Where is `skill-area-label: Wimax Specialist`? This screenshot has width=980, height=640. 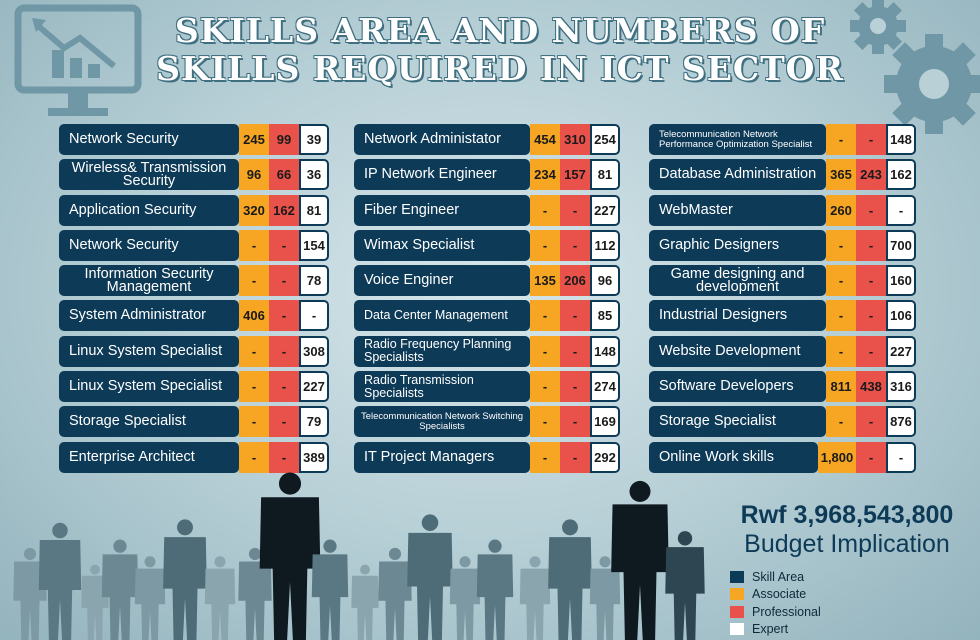
skill-area-label: Wimax Specialist is located at coordinates (442, 245).